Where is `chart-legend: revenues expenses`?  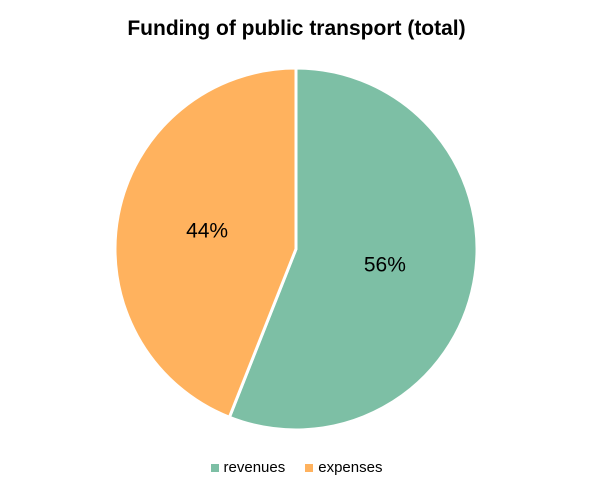 chart-legend: revenues expenses is located at coordinates (296, 467).